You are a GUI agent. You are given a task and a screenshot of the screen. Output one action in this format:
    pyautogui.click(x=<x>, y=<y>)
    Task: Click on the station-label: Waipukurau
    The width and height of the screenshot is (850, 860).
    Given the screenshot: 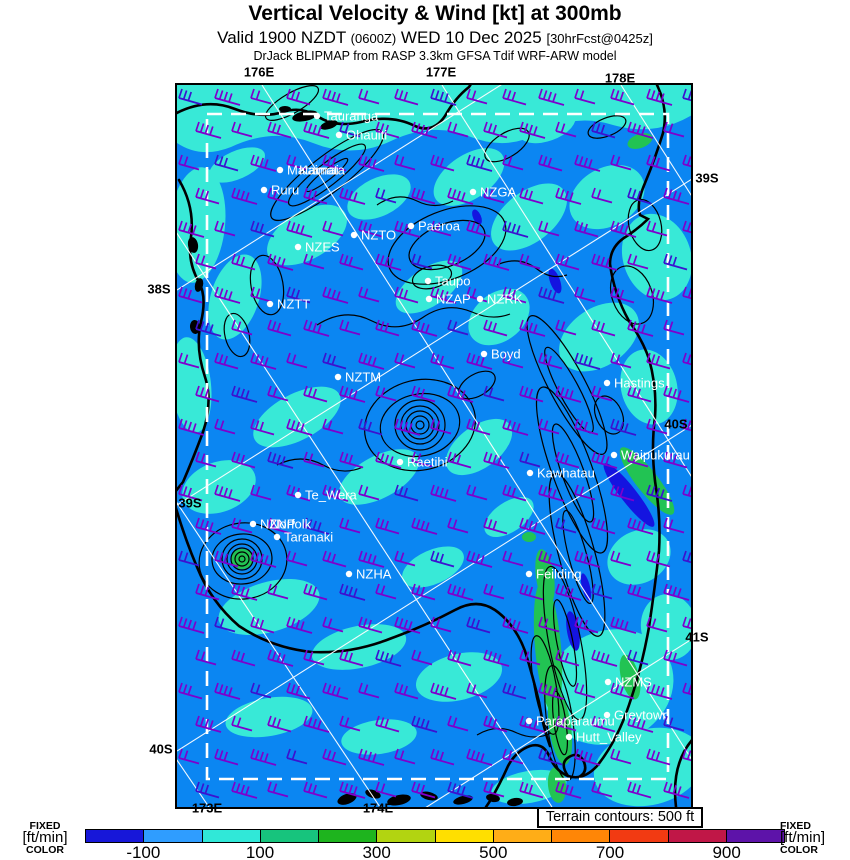 What is the action you would take?
    pyautogui.click(x=655, y=455)
    